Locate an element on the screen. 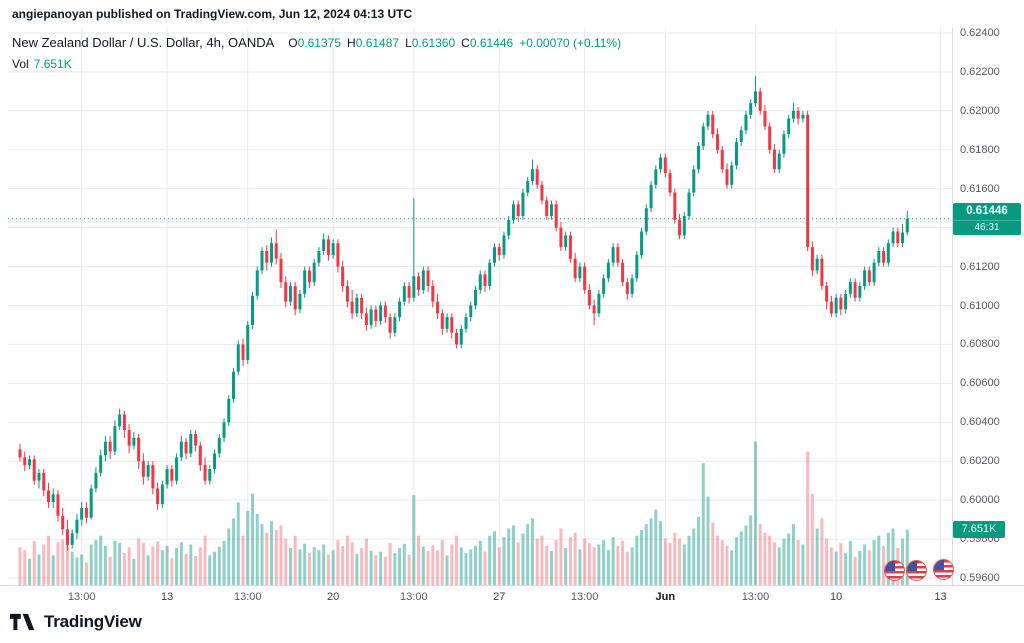 The width and height of the screenshot is (1024, 643). current-price-value: 0.61446 is located at coordinates (987, 210).